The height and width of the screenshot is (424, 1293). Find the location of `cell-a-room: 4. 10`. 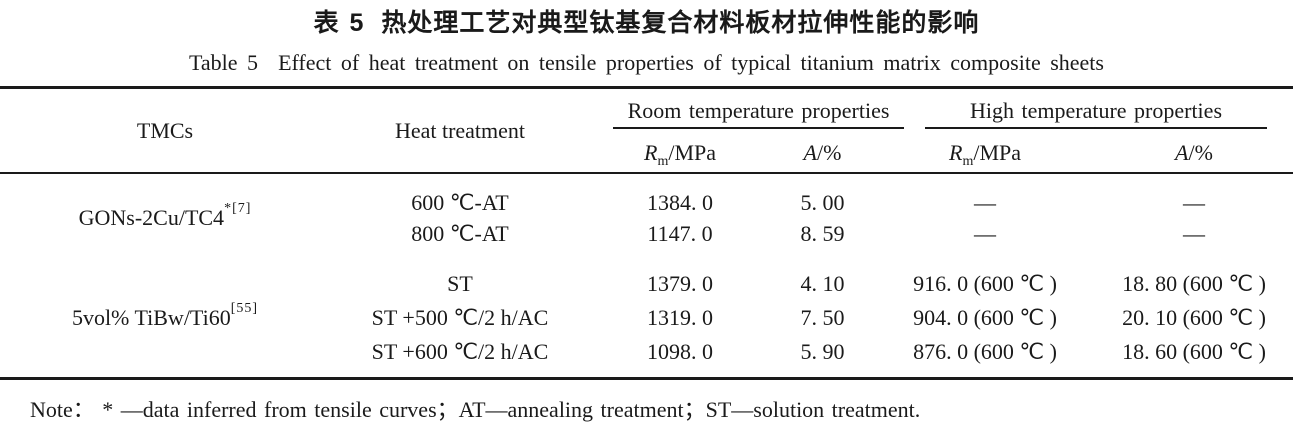

cell-a-room: 4. 10 is located at coordinates (822, 283).